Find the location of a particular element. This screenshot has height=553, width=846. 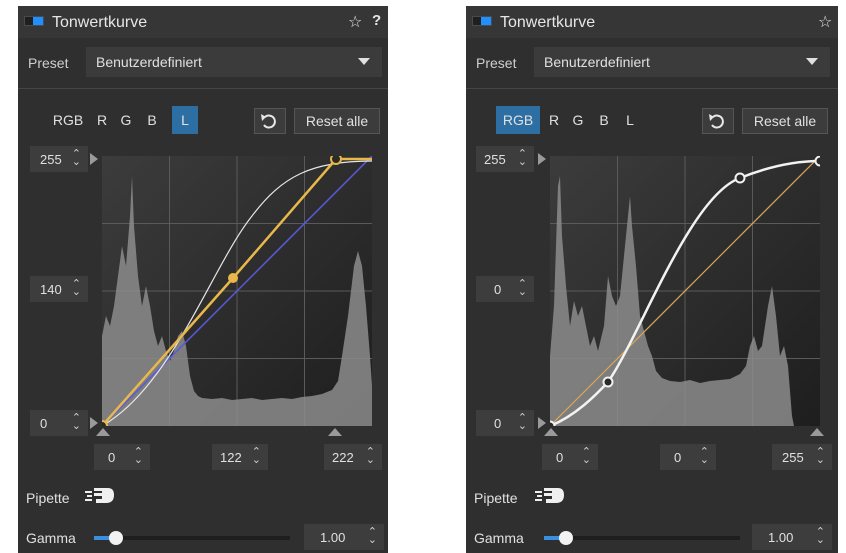

input-mid-stepper: 0 ⌃ ⌄ is located at coordinates (688, 457).